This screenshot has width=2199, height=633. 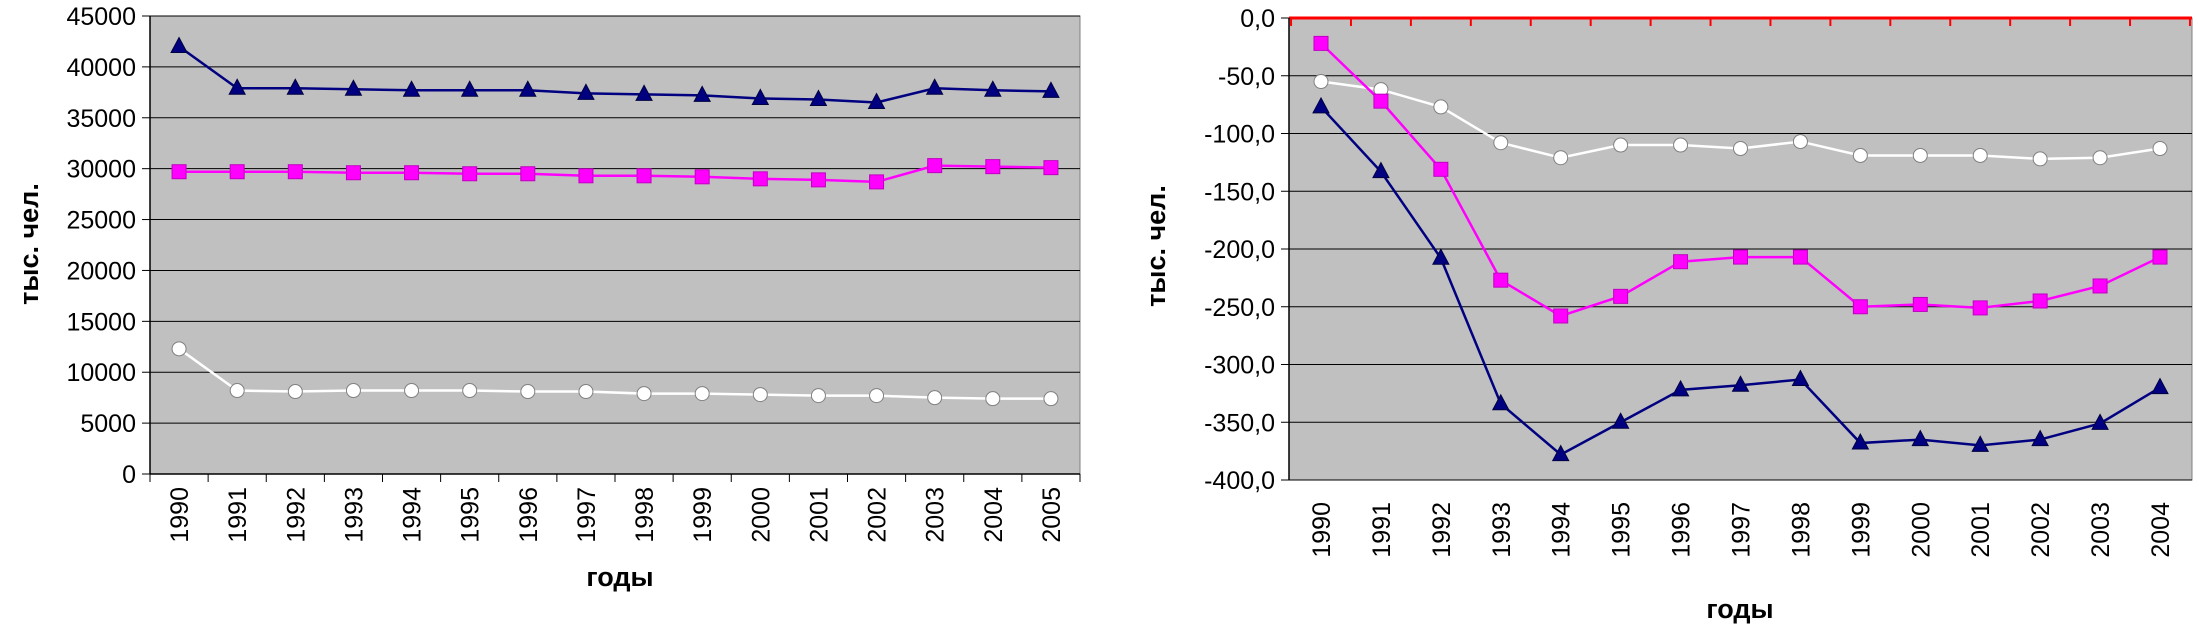 What do you see at coordinates (761, 515) in the screenshot?
I see `x-tick-label: 2000` at bounding box center [761, 515].